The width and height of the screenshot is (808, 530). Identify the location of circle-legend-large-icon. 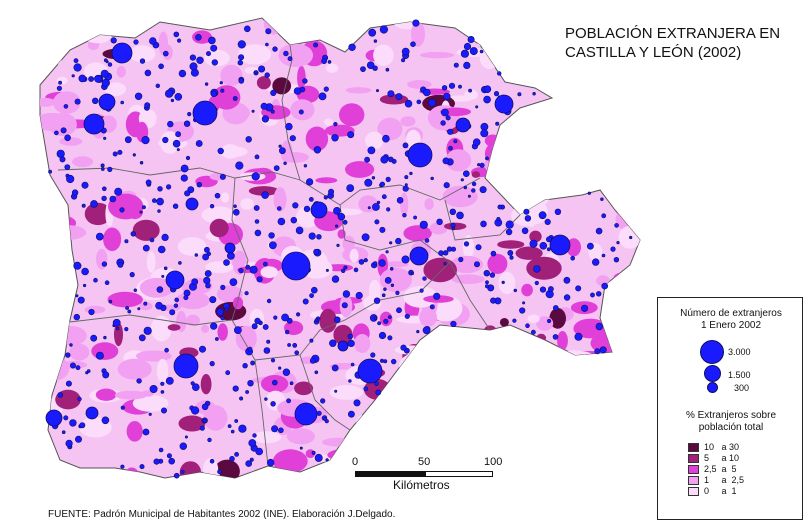
(712, 352).